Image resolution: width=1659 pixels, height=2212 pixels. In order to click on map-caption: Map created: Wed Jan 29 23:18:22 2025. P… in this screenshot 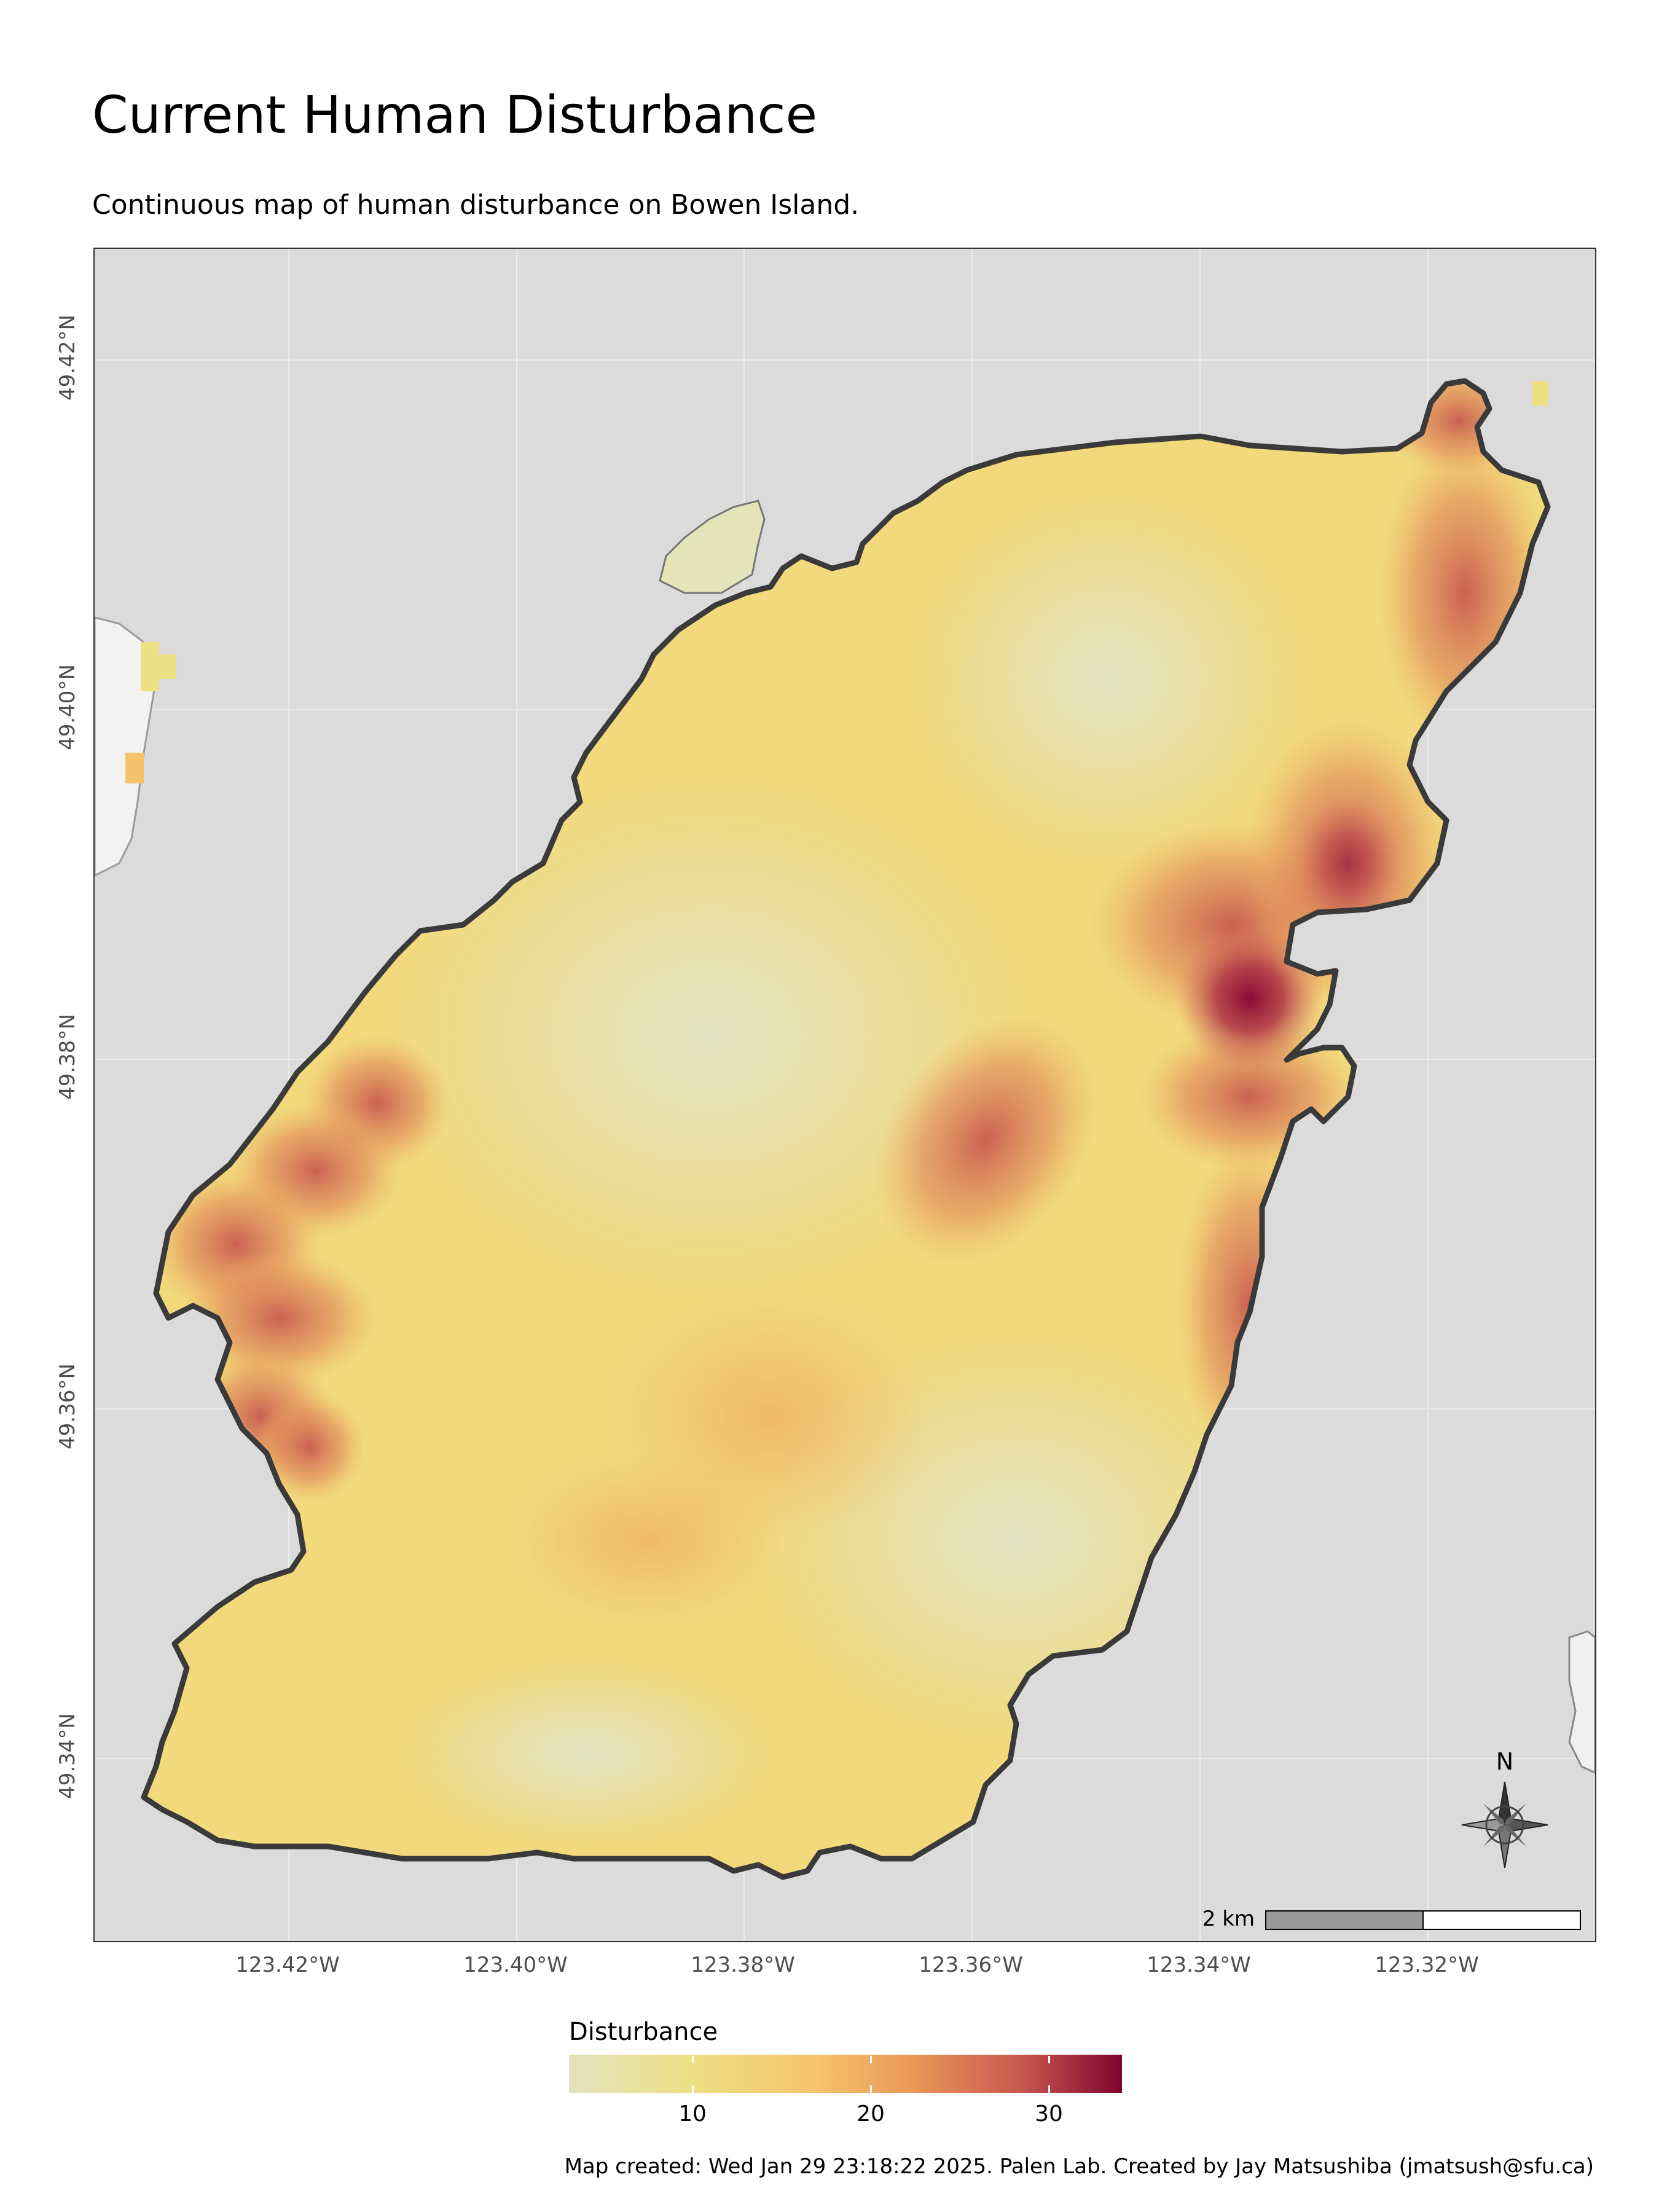, I will do `click(1079, 2166)`.